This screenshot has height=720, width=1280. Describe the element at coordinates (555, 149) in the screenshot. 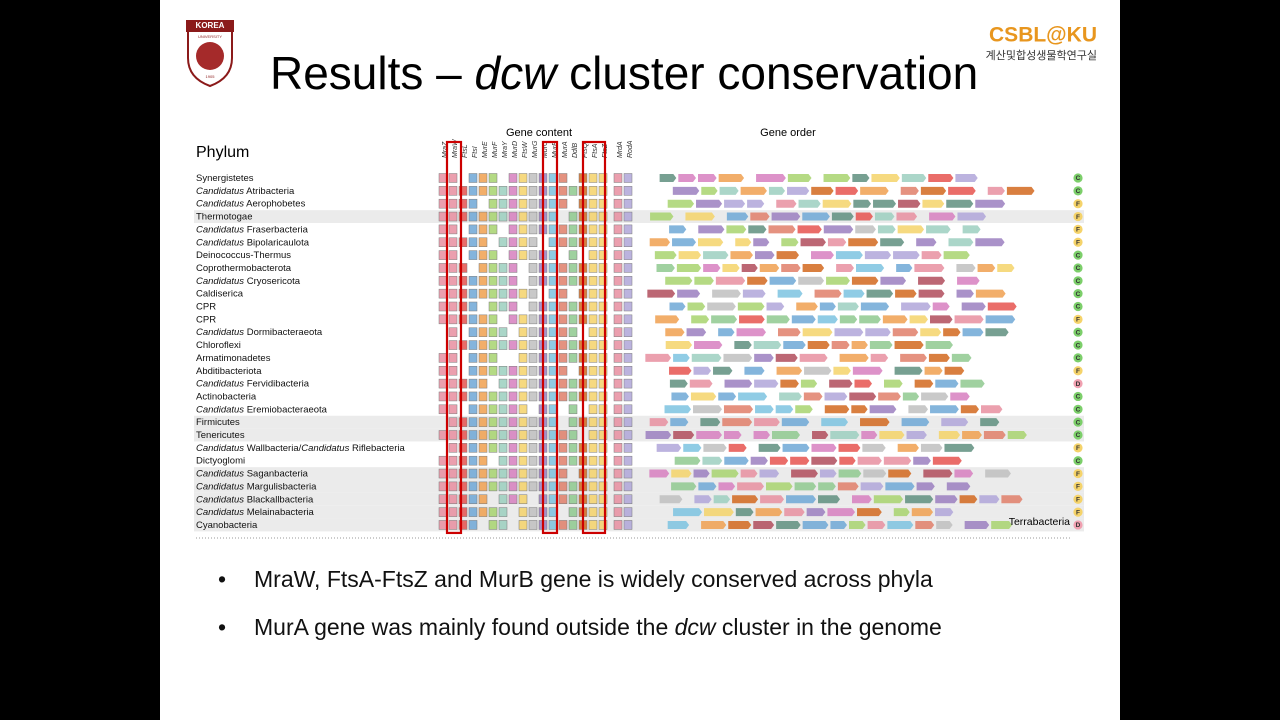

I see `gene-name: MurB` at that location.